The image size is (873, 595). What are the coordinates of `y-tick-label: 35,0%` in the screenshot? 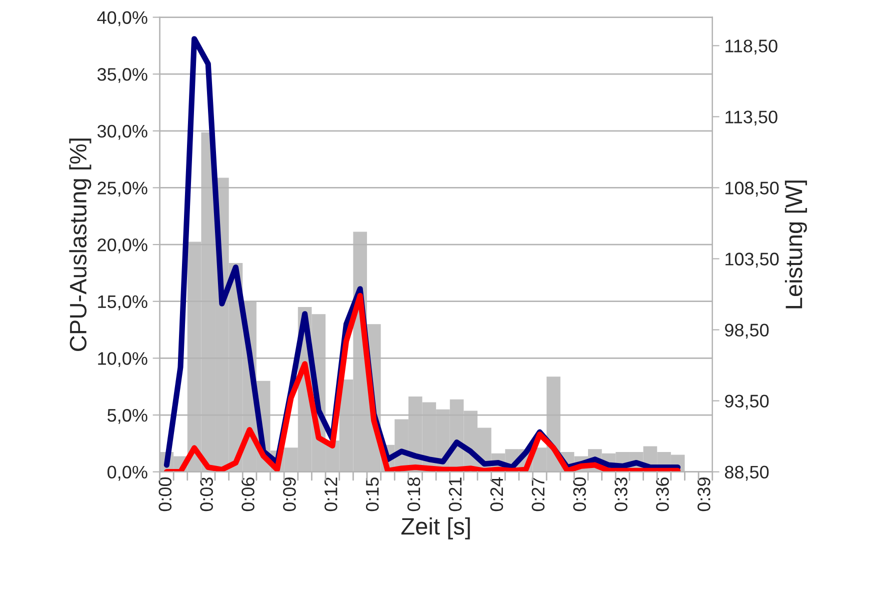 It's located at (122, 75).